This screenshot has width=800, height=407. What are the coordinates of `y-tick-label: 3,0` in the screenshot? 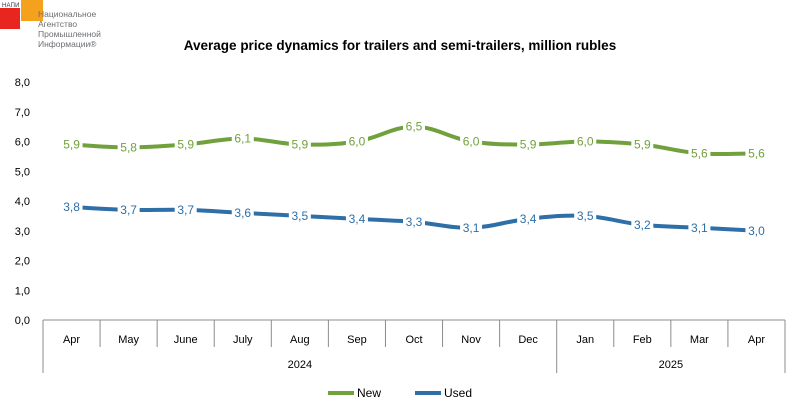 It's located at (22, 232).